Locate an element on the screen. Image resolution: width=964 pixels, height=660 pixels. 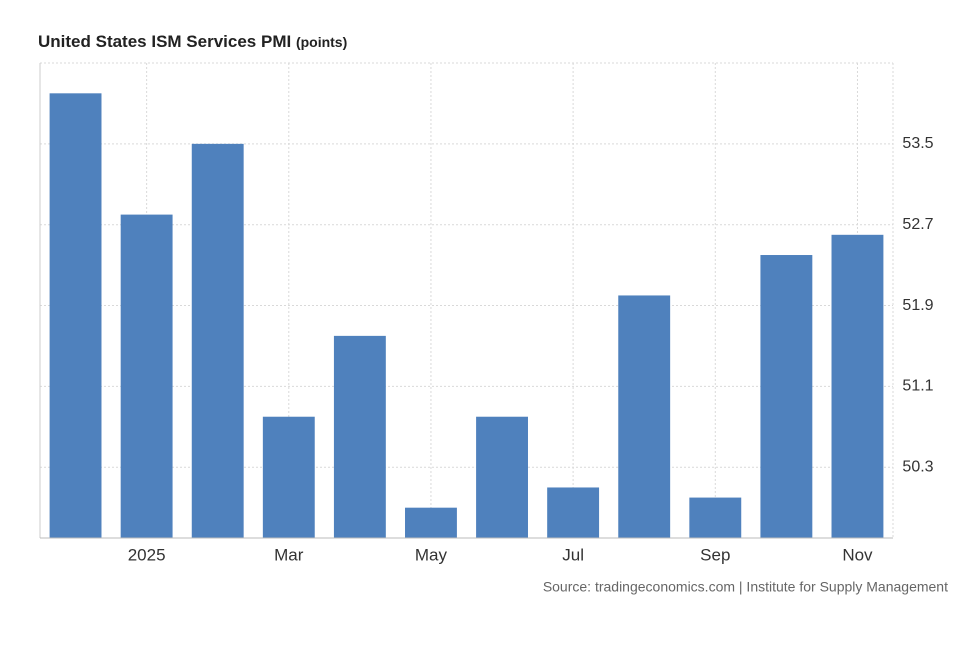
chart-title: United States ISM Services PMI (points) is located at coordinates (192, 41).